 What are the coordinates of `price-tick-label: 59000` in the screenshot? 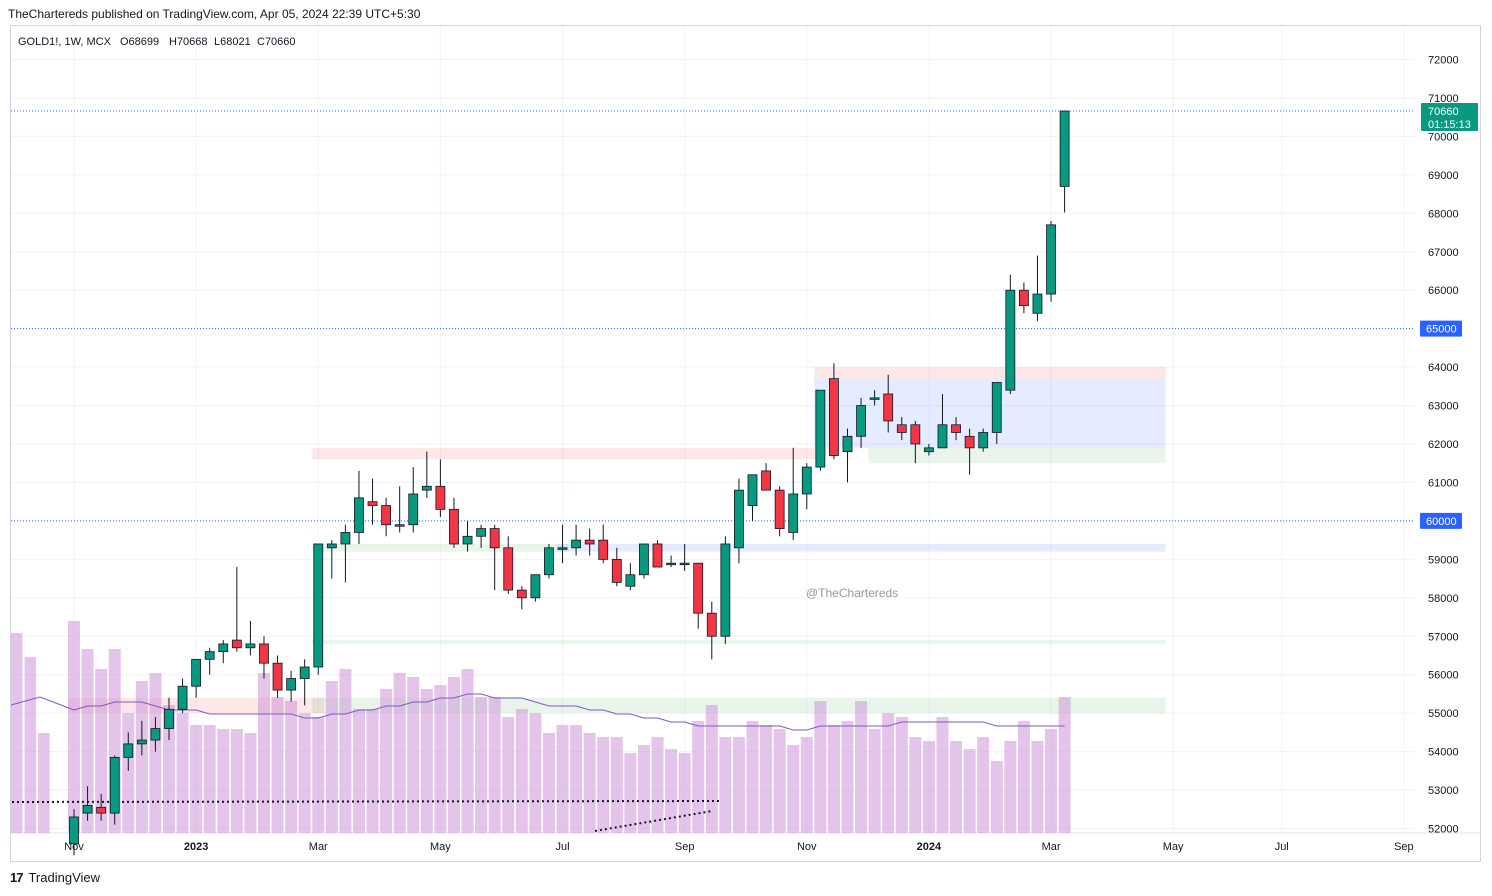 It's located at (1443, 560).